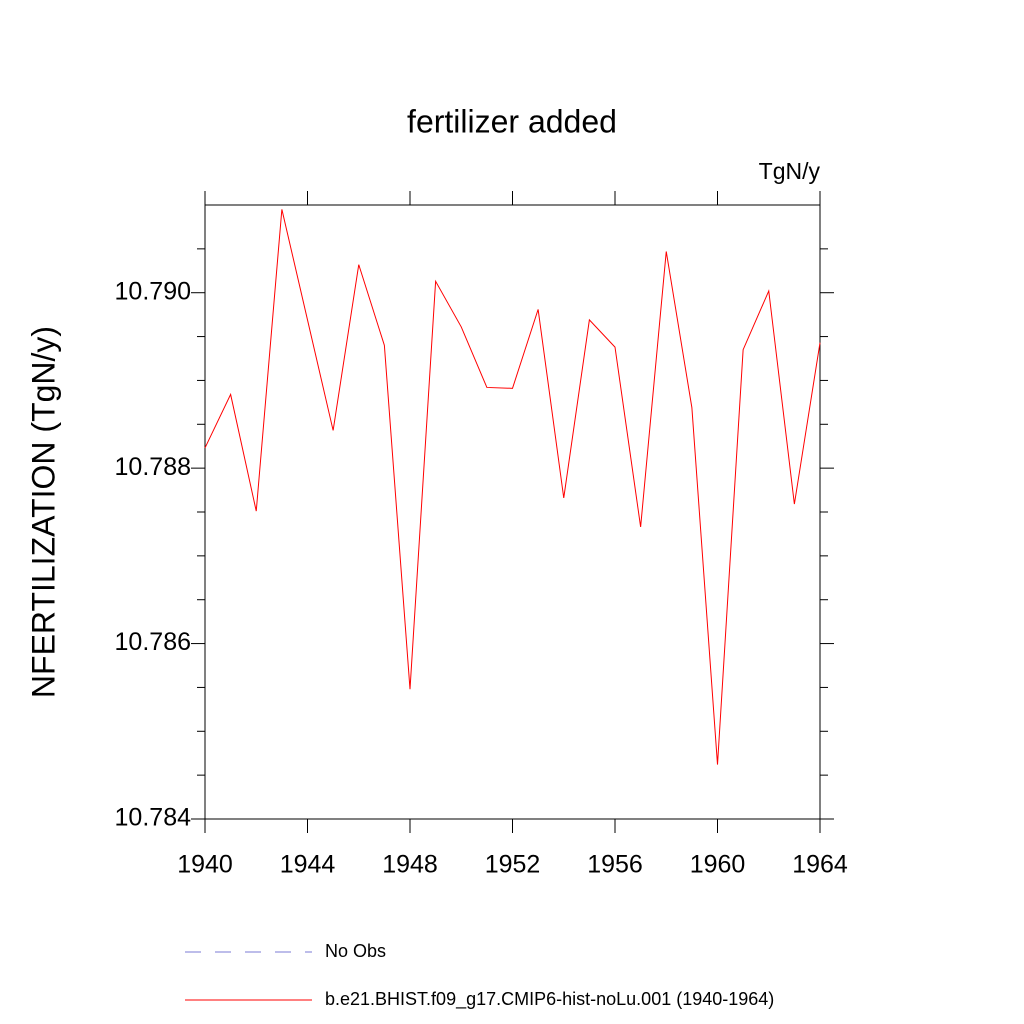  Describe the element at coordinates (153, 642) in the screenshot. I see `y-tick-label: 10.786` at that location.